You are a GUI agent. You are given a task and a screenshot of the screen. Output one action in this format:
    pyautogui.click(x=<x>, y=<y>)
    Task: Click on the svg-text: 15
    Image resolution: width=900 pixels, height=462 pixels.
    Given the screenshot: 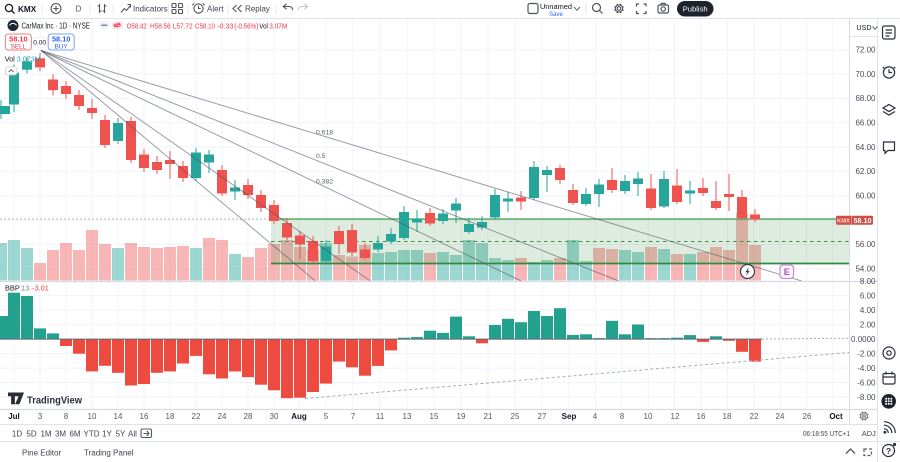 What is the action you would take?
    pyautogui.click(x=434, y=416)
    